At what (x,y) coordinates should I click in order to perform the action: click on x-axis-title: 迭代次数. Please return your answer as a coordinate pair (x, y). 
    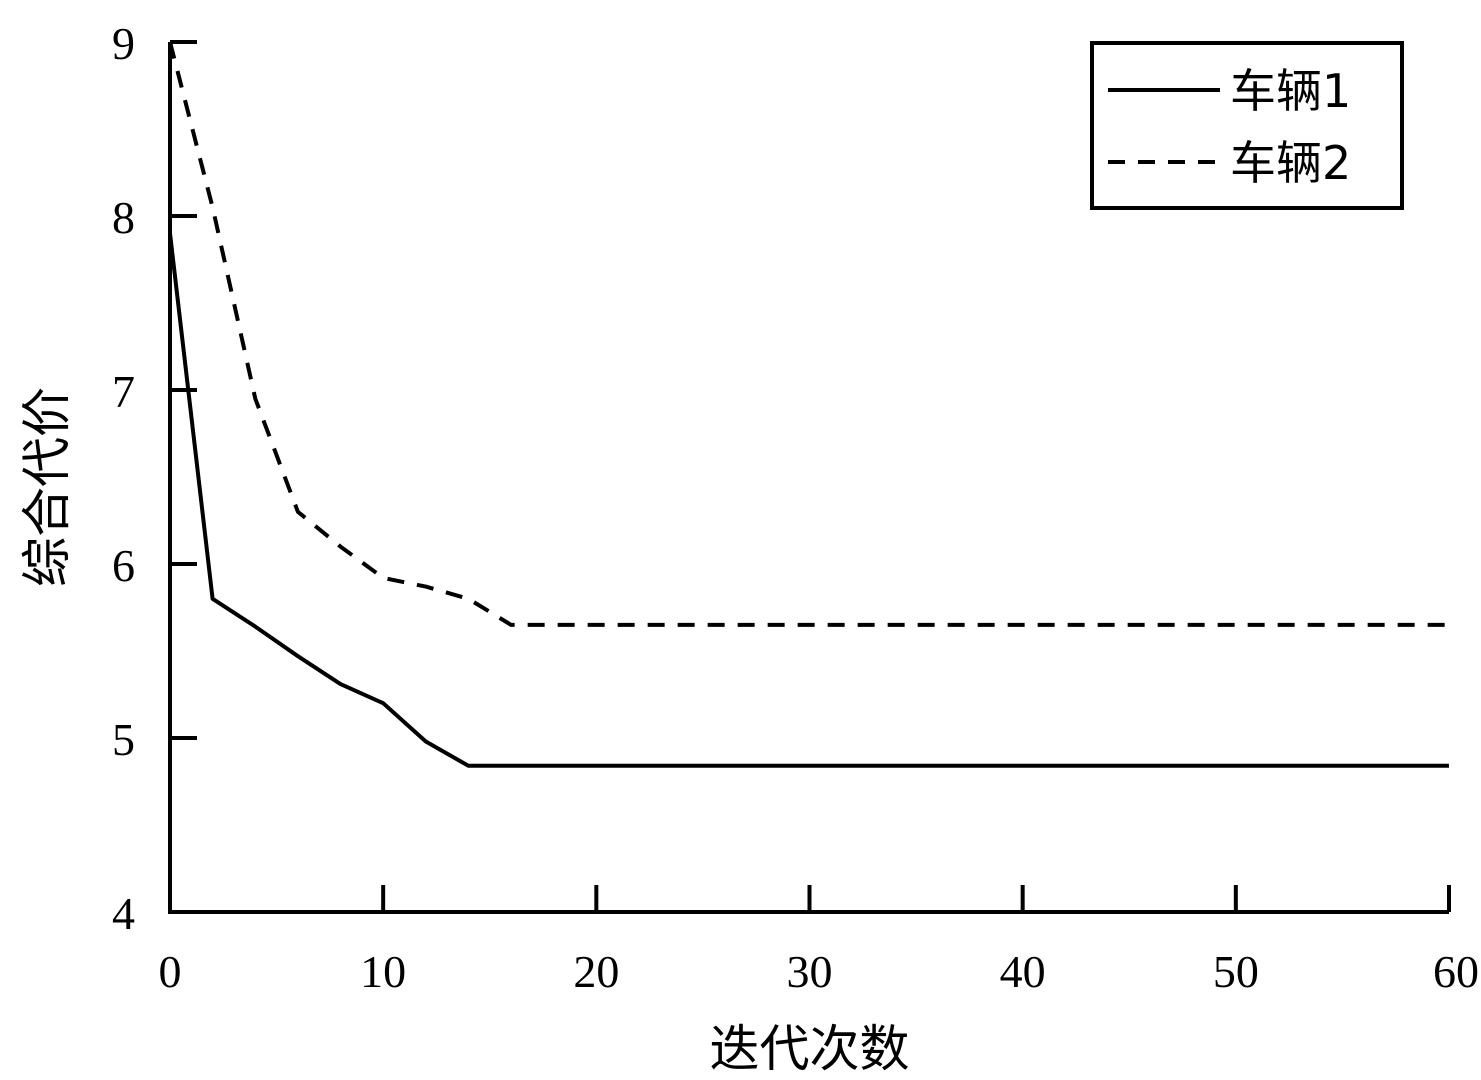
    Looking at the image, I should click on (810, 1049).